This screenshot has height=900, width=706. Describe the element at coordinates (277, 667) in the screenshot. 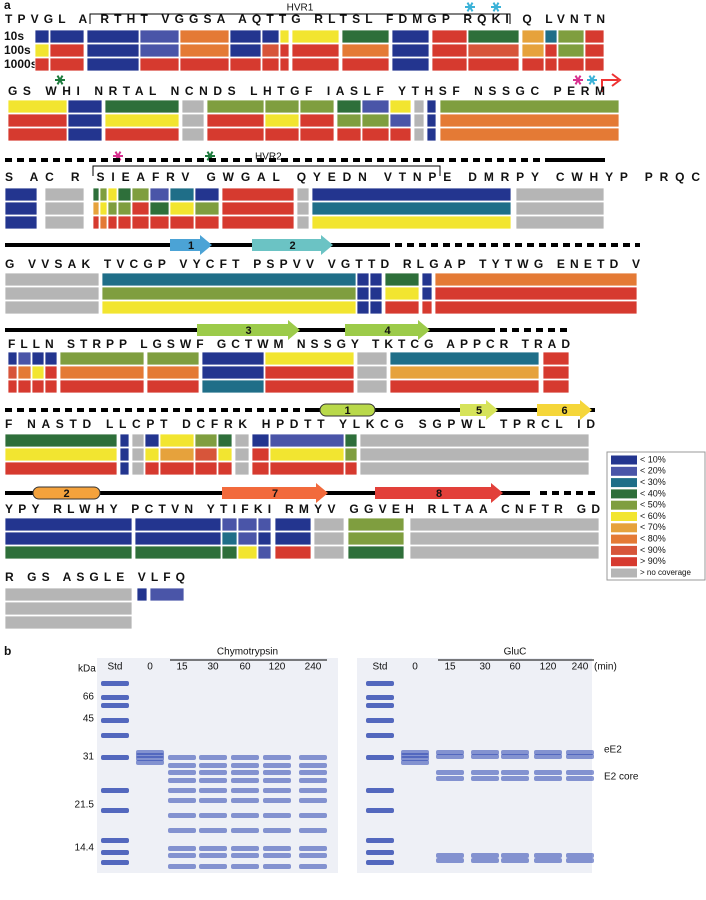

I see `lane-label: 120` at that location.